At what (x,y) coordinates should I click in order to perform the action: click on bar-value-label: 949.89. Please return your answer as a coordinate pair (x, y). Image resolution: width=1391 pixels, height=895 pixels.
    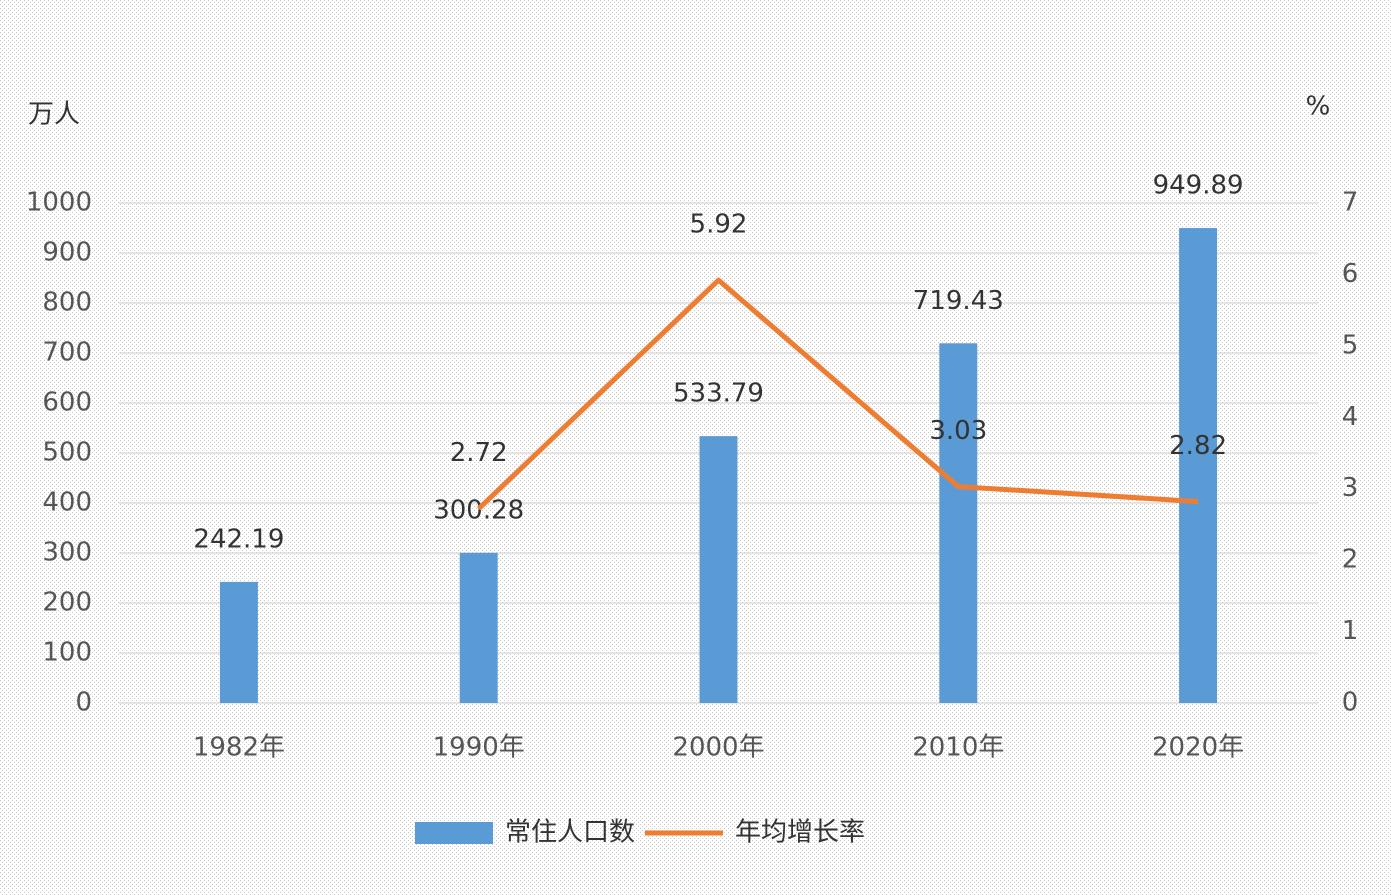
    Looking at the image, I should click on (1198, 186).